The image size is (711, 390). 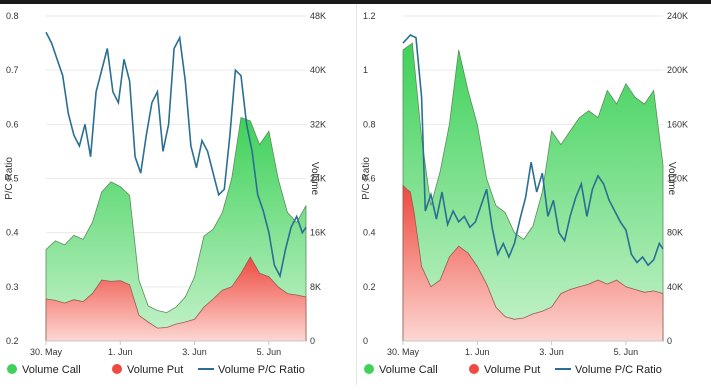 What do you see at coordinates (677, 124) in the screenshot?
I see `y-right-tick-label: 160K` at bounding box center [677, 124].